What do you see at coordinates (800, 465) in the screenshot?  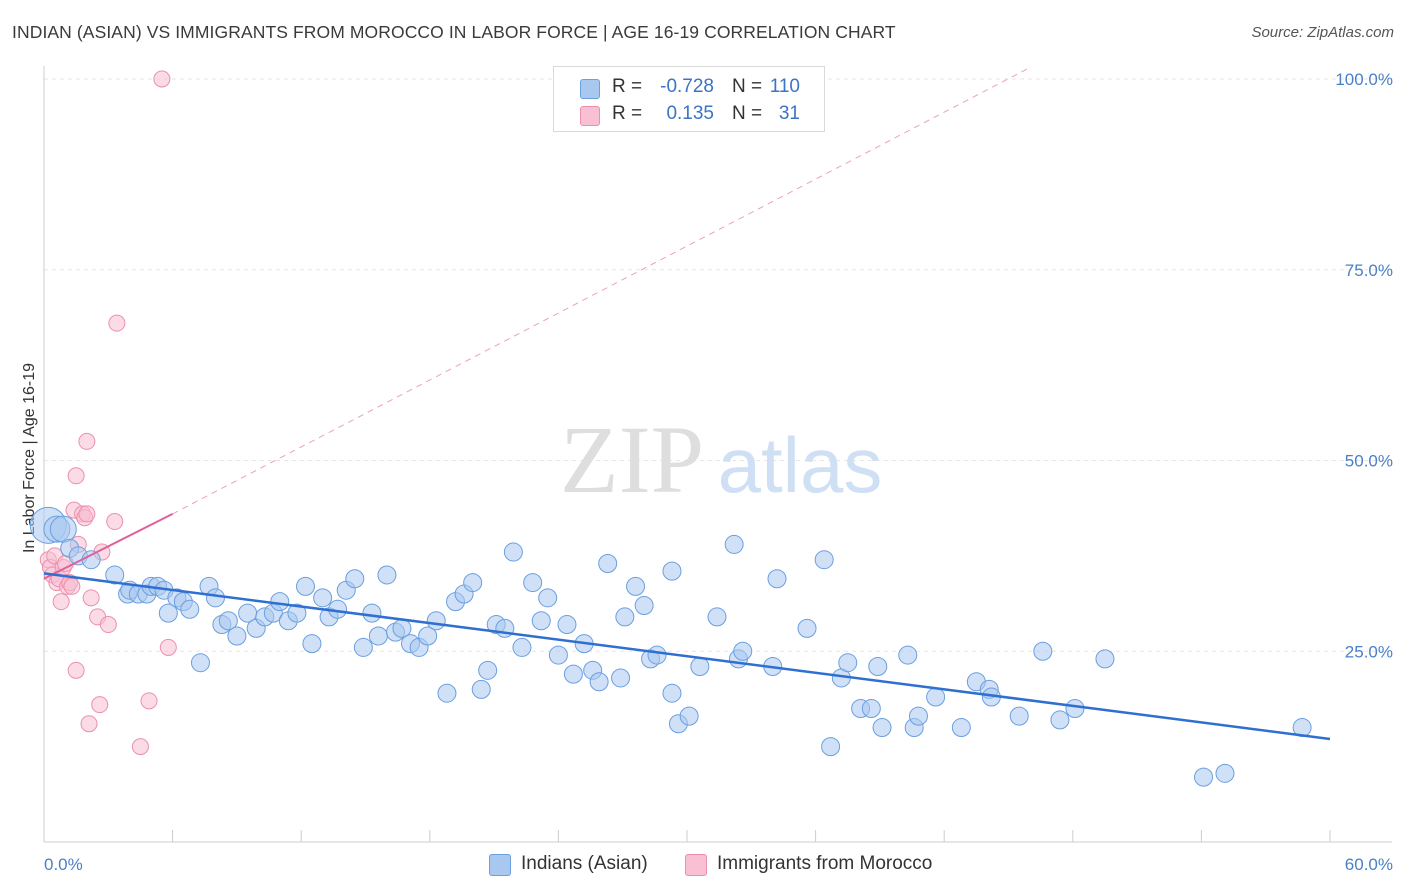 I see `watermark-atlas: atlas` at bounding box center [800, 465].